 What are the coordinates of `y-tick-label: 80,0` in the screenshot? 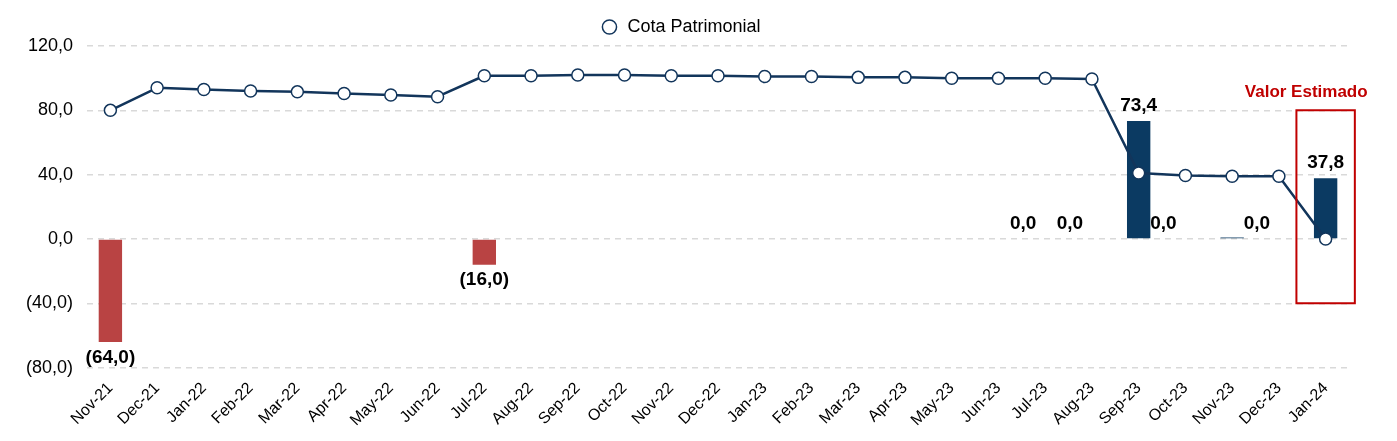 It's located at (55, 109).